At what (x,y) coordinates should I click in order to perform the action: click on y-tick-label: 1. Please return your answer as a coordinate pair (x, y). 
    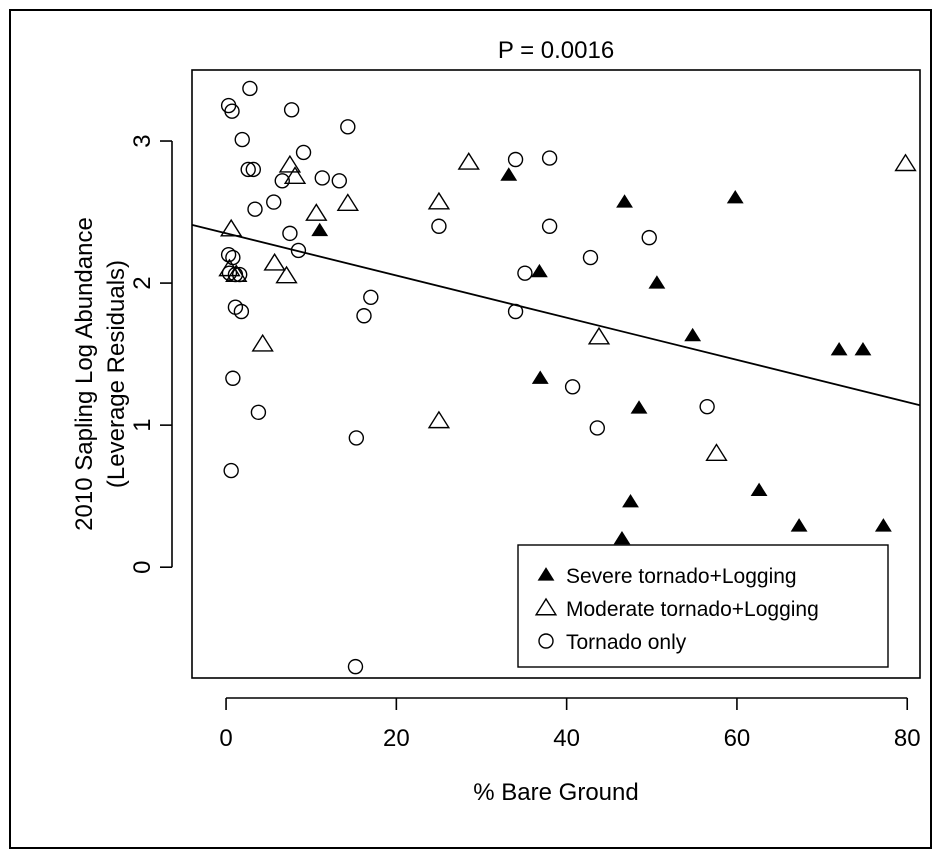
    Looking at the image, I should click on (142, 424).